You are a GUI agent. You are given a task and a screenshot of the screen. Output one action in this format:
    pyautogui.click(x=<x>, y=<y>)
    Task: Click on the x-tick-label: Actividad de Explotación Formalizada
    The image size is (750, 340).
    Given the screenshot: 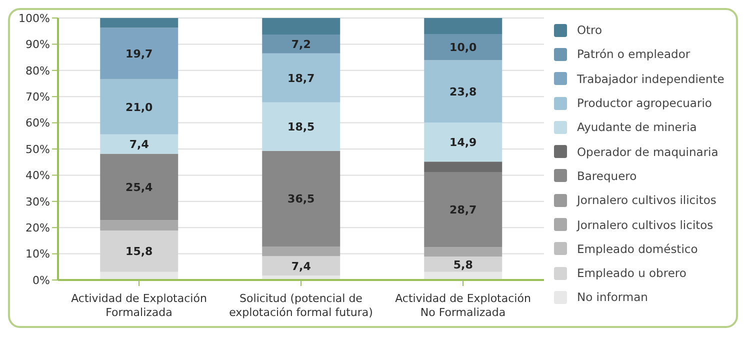 What is the action you would take?
    pyautogui.click(x=139, y=305)
    